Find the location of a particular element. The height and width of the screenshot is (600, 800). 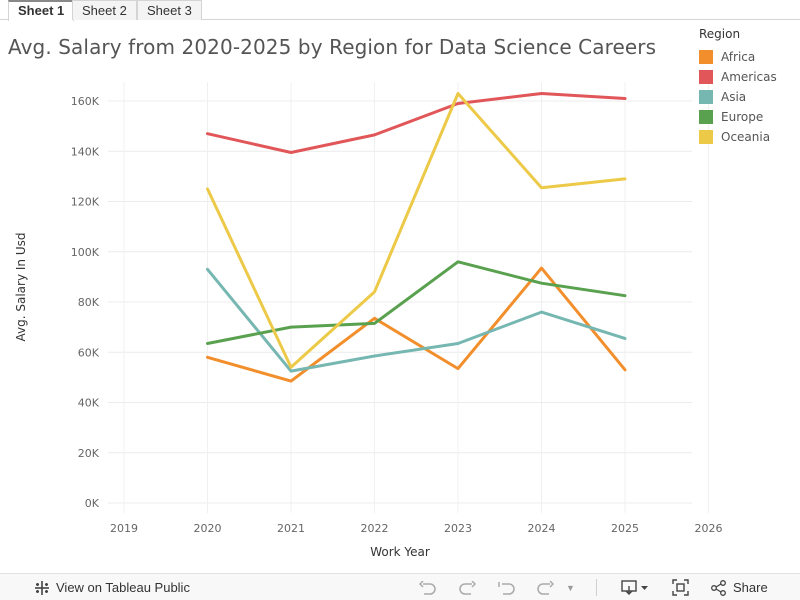

share-button: Share is located at coordinates (739, 587).